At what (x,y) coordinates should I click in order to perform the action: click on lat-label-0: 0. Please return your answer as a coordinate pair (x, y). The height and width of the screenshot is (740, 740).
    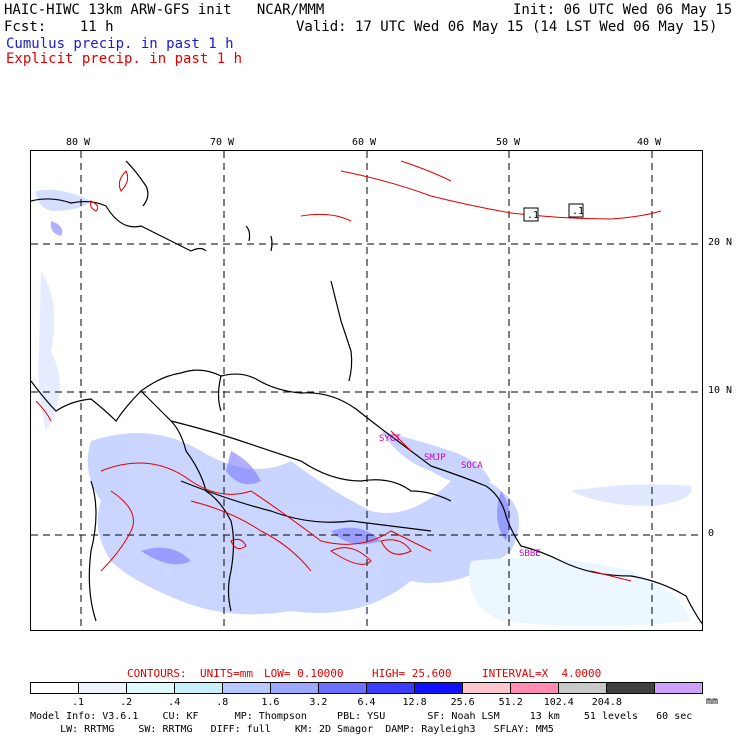
    Looking at the image, I should click on (711, 533).